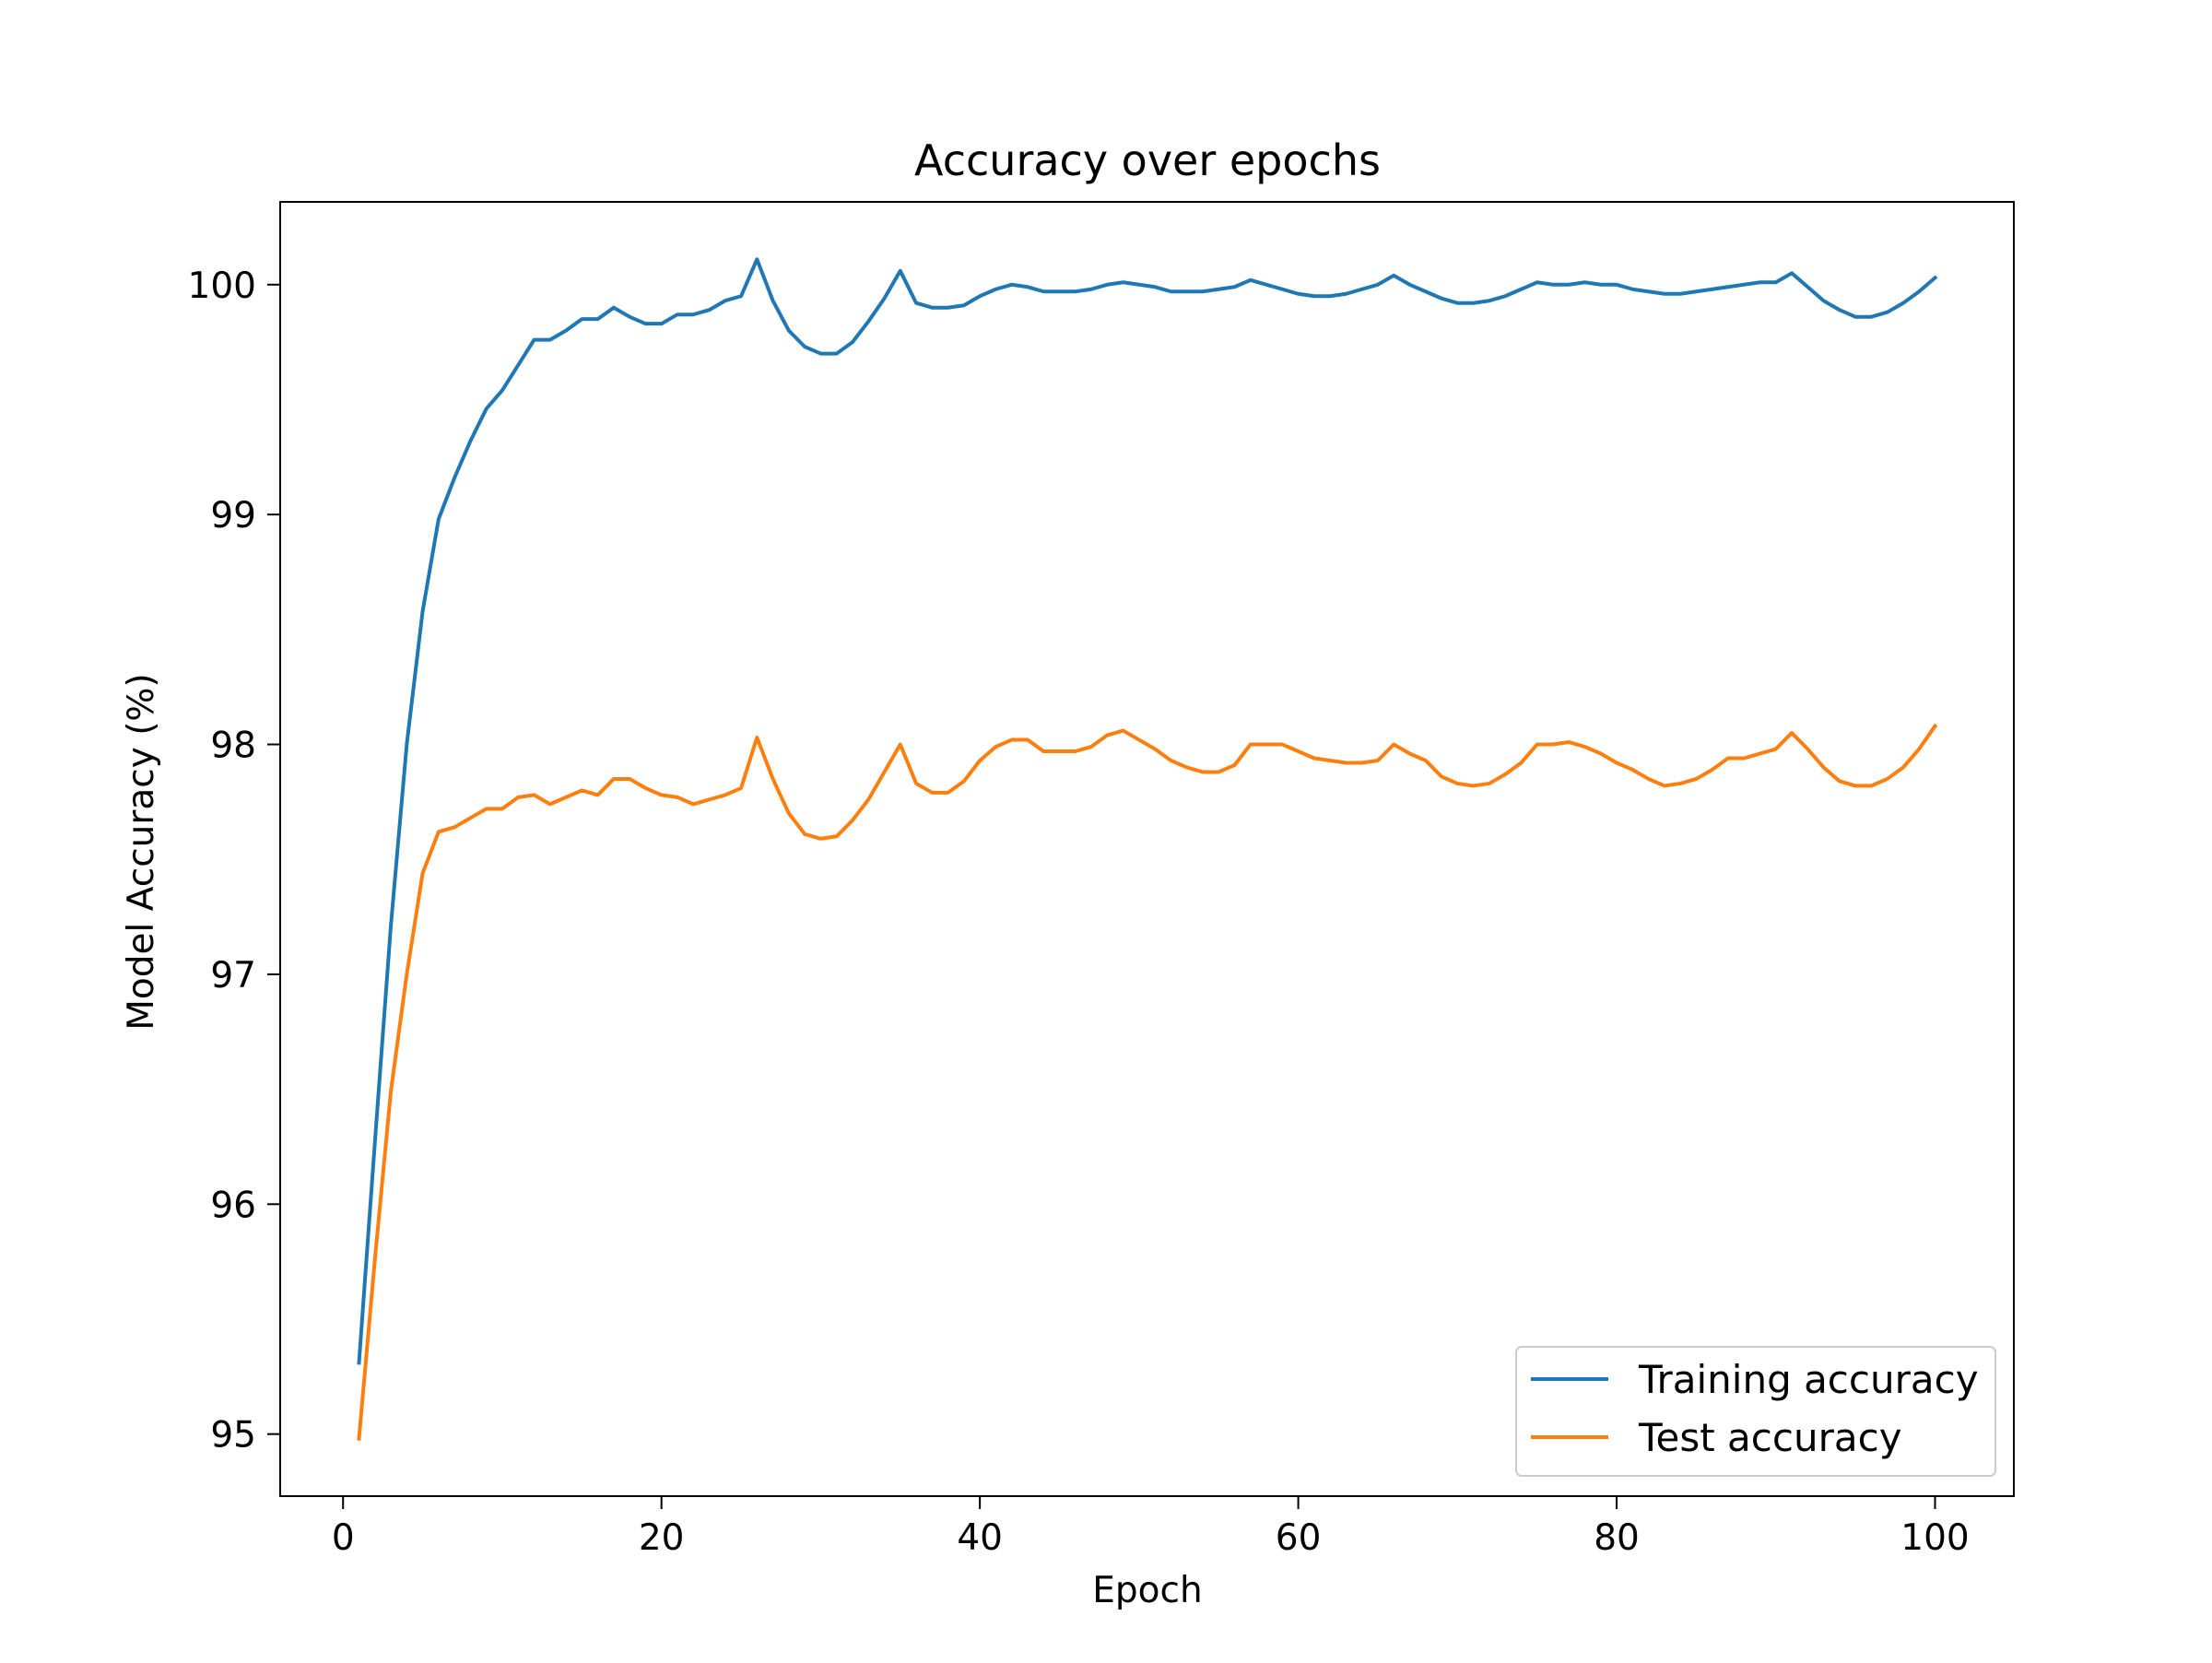 The width and height of the screenshot is (2212, 1663). What do you see at coordinates (1770, 1437) in the screenshot?
I see `legend-label-test-accuracy: Test accuracy` at bounding box center [1770, 1437].